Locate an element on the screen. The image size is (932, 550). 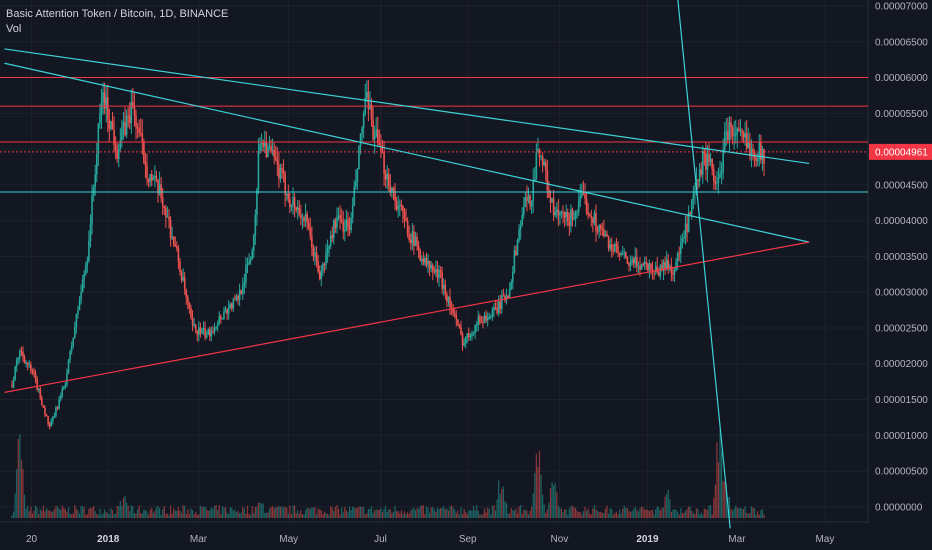
y-axis-tick-label: 0.00002000 is located at coordinates (901, 364).